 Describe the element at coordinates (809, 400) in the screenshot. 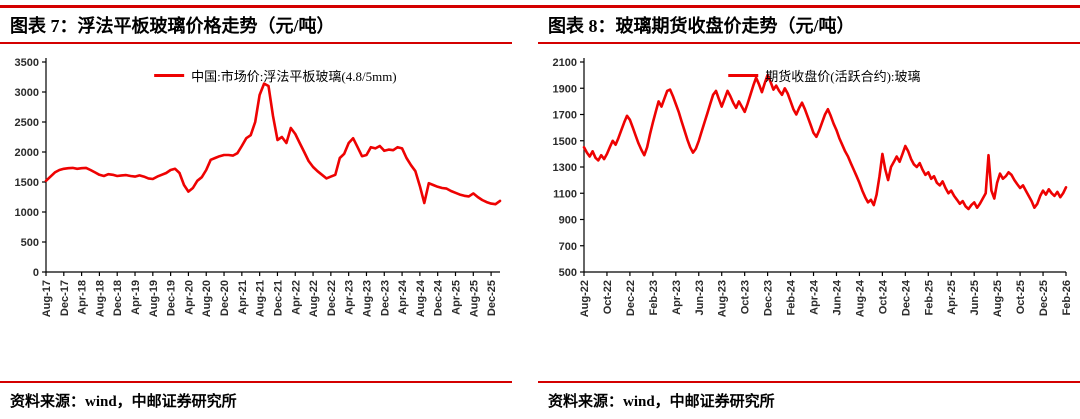

I see `figure-8-footer: 资料来源：wind，中邮证券研究所` at that location.